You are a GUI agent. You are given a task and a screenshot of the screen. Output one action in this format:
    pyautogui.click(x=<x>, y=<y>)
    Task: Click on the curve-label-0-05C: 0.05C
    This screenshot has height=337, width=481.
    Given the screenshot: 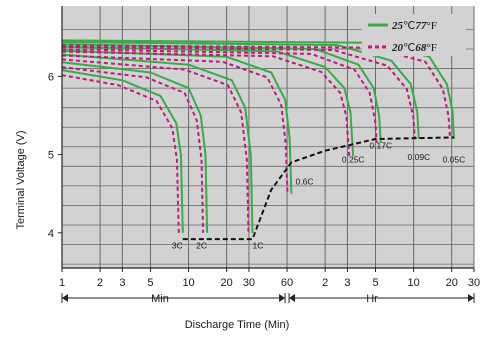 What is the action you would take?
    pyautogui.click(x=454, y=159)
    